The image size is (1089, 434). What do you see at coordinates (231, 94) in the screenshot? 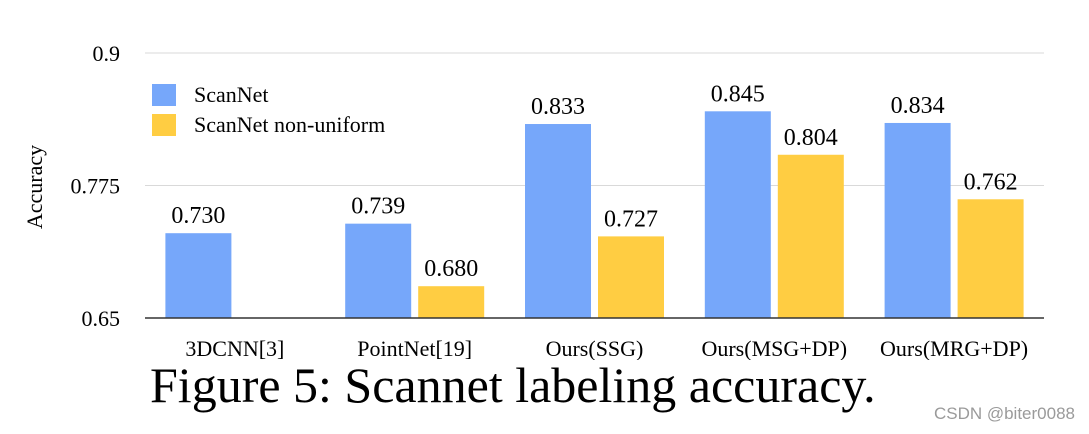
I see `legend-label: ScanNet` at bounding box center [231, 94].